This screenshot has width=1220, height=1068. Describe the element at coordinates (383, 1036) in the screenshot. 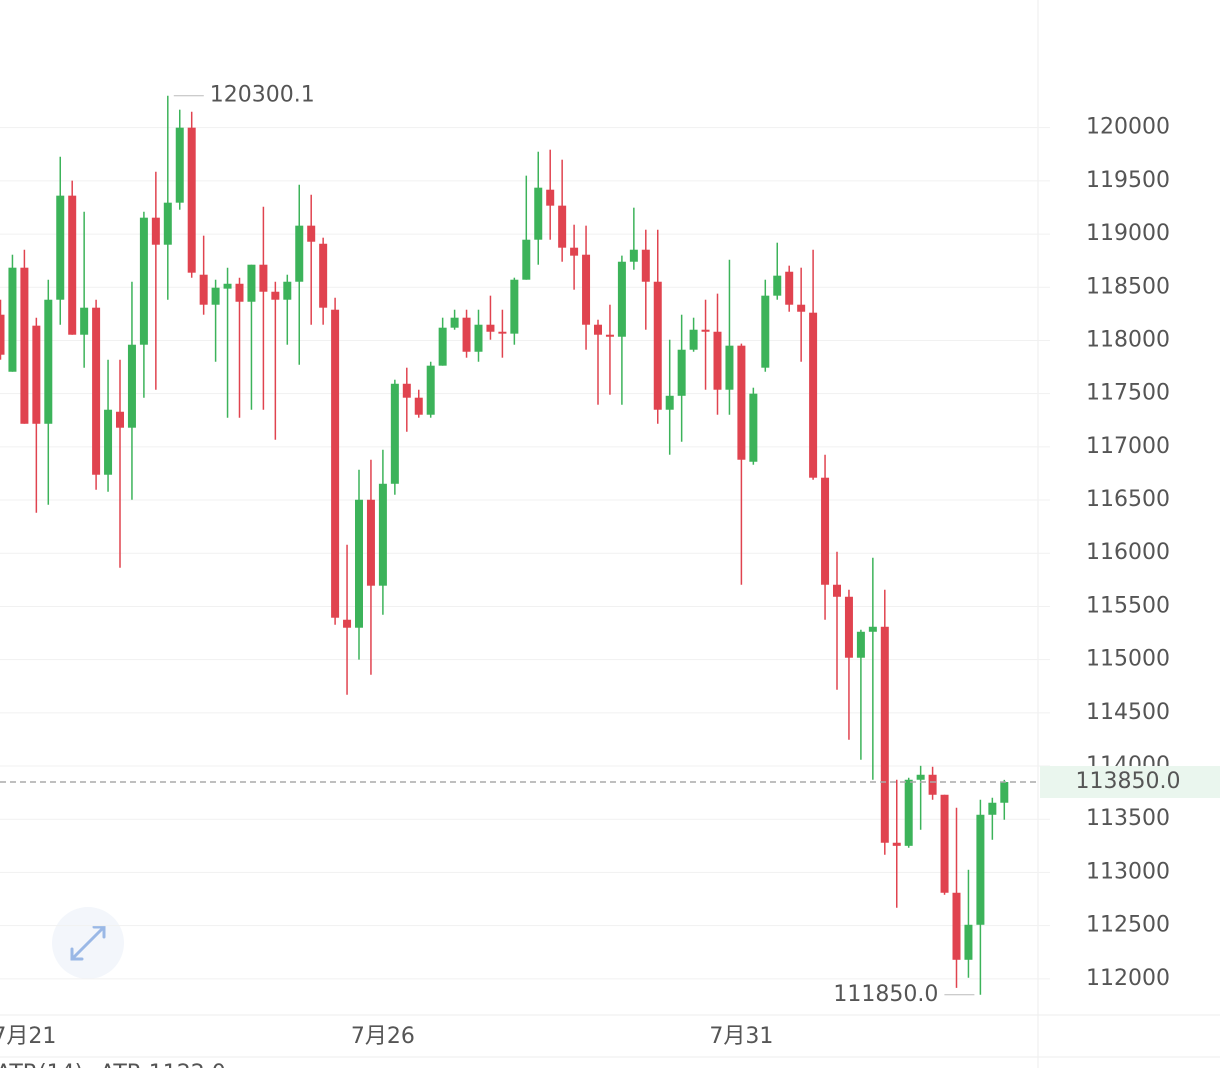

I see `x-tick-label: 7月26` at that location.